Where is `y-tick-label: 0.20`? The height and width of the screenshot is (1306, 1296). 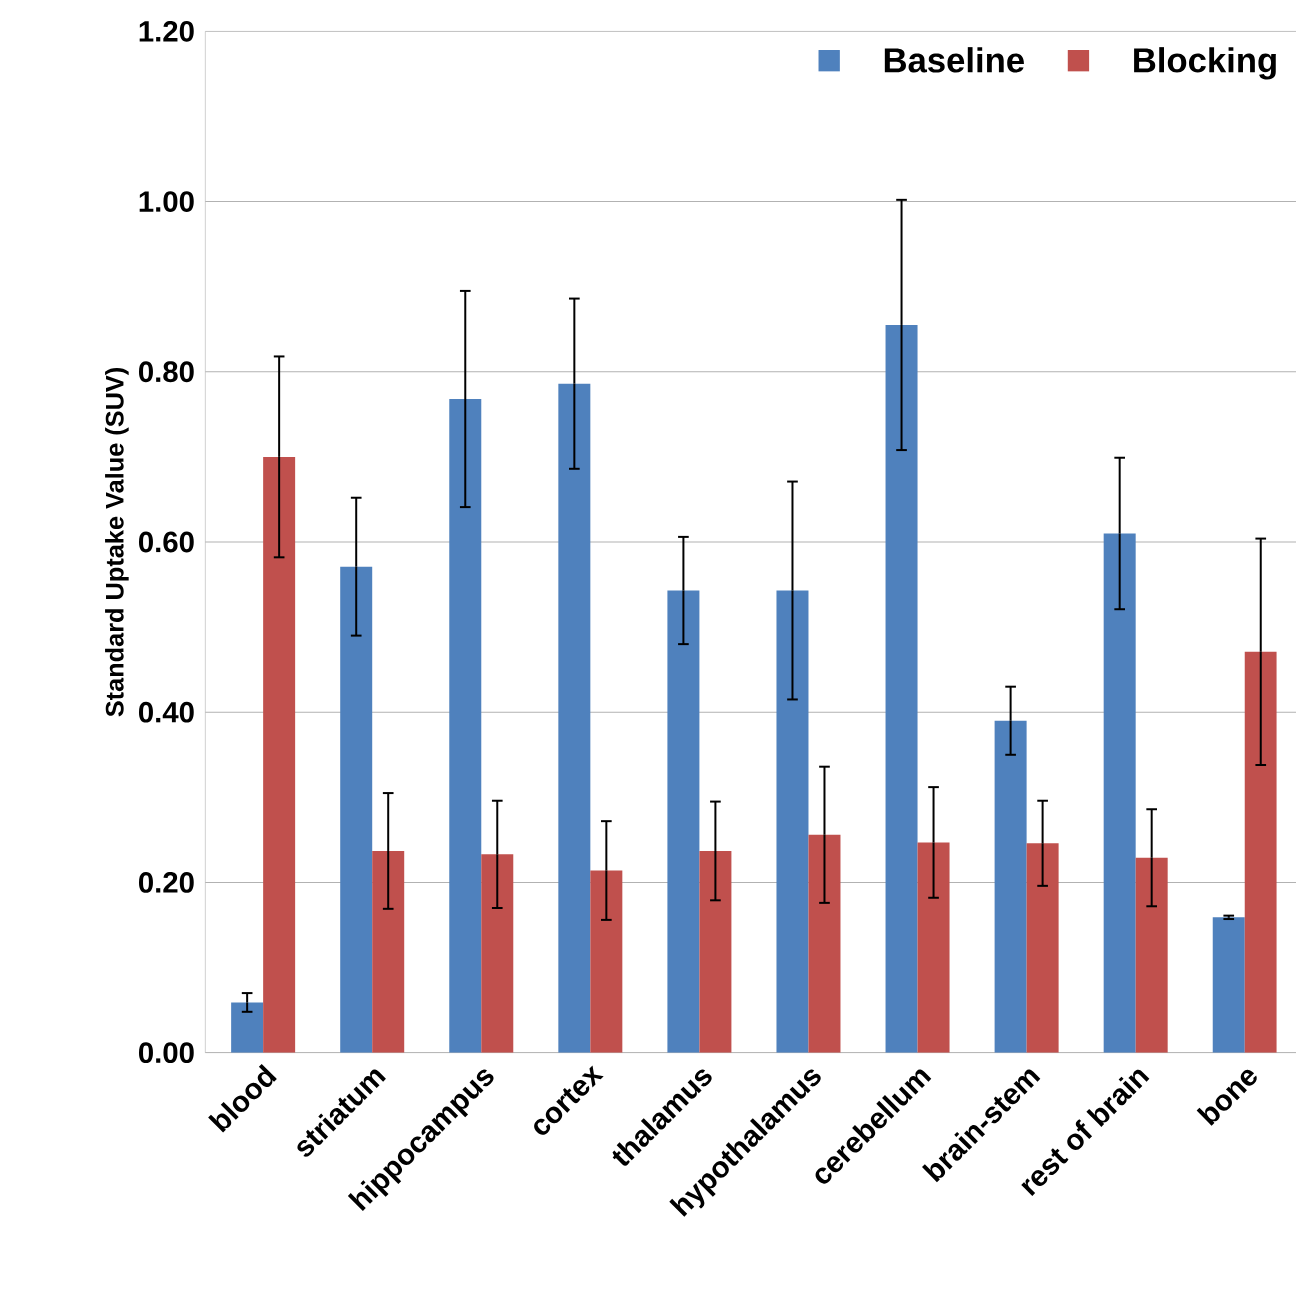 y-tick-label: 0.20 is located at coordinates (166, 882).